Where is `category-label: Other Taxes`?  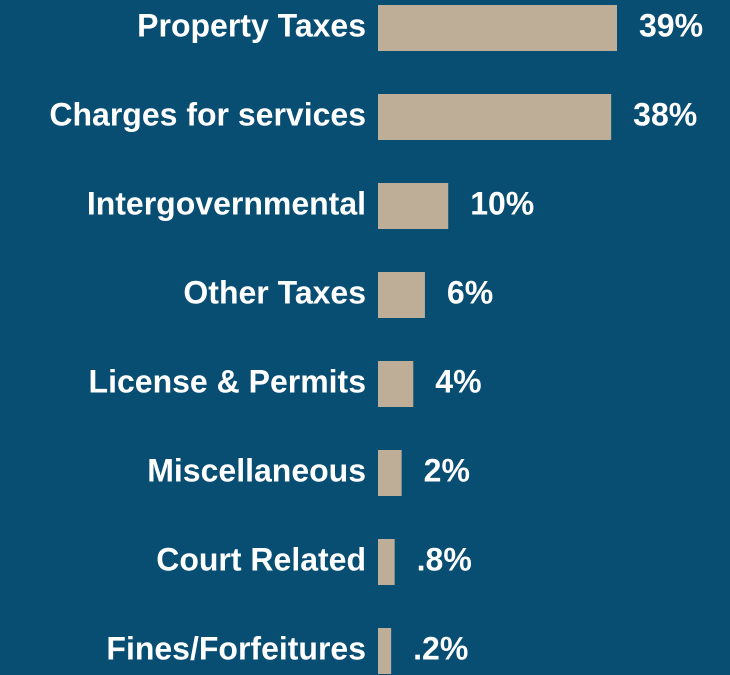
category-label: Other Taxes is located at coordinates (274, 292).